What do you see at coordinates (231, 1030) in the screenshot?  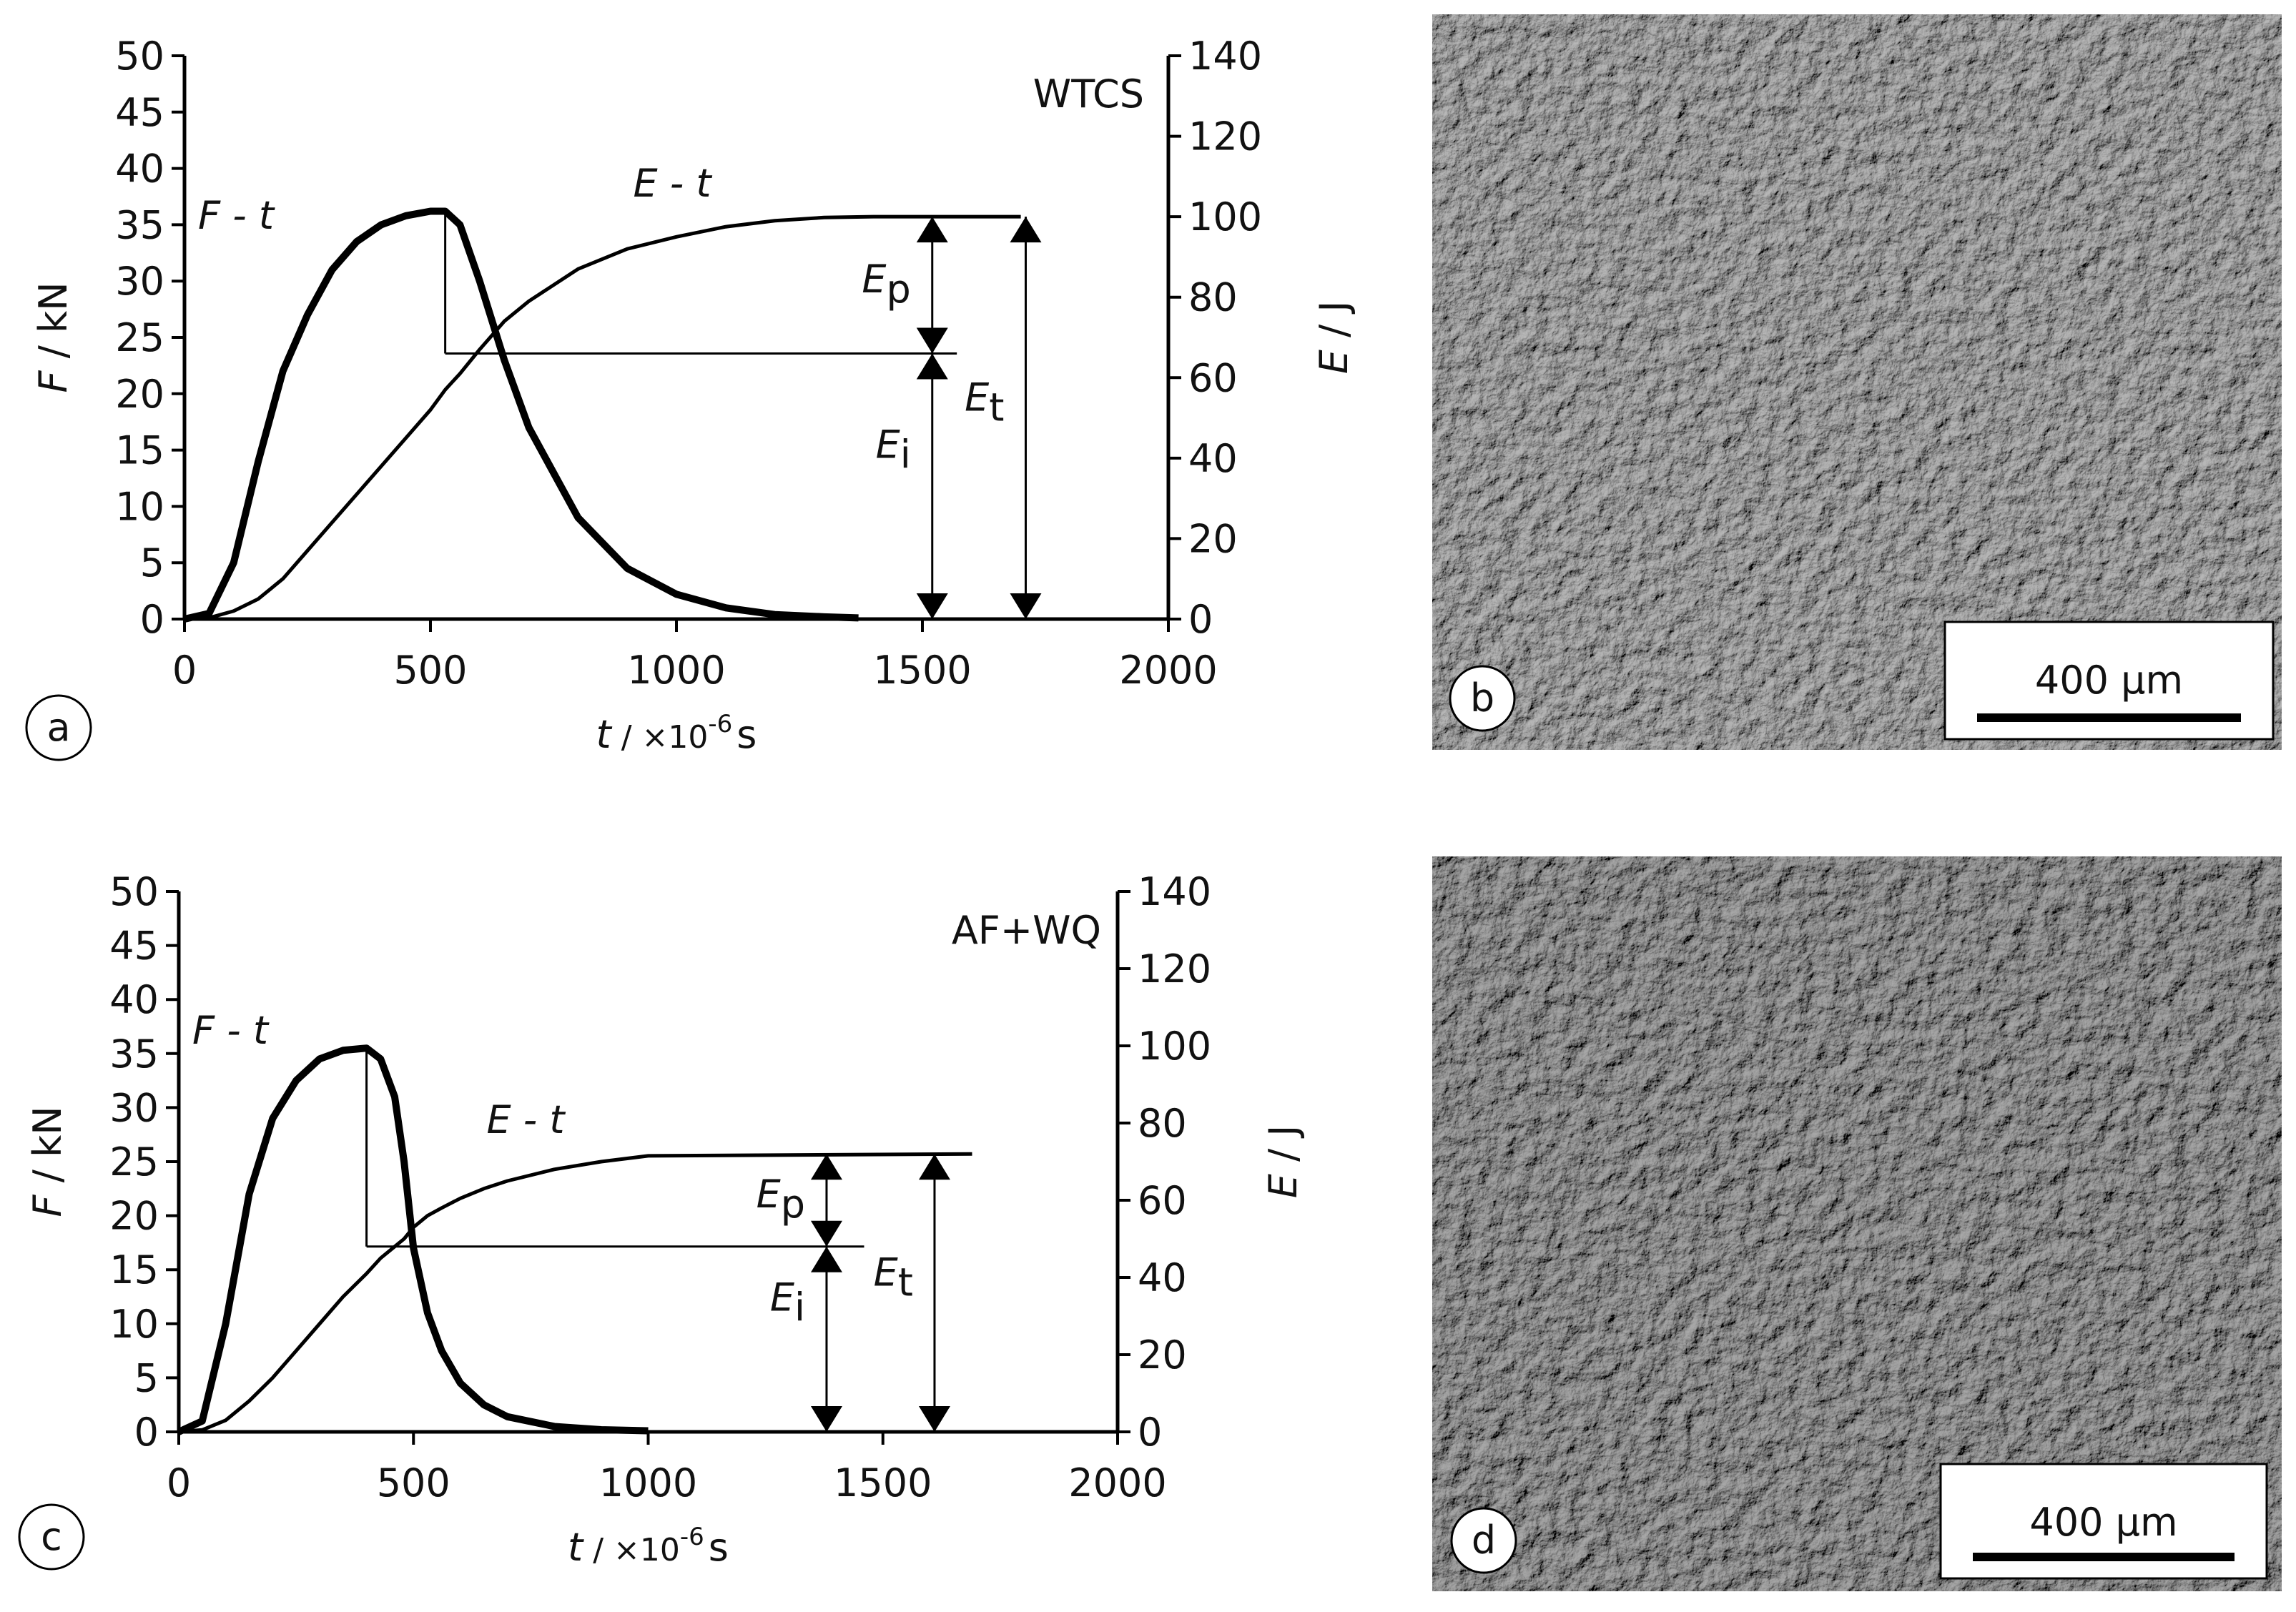 I see `series-label: F - t` at bounding box center [231, 1030].